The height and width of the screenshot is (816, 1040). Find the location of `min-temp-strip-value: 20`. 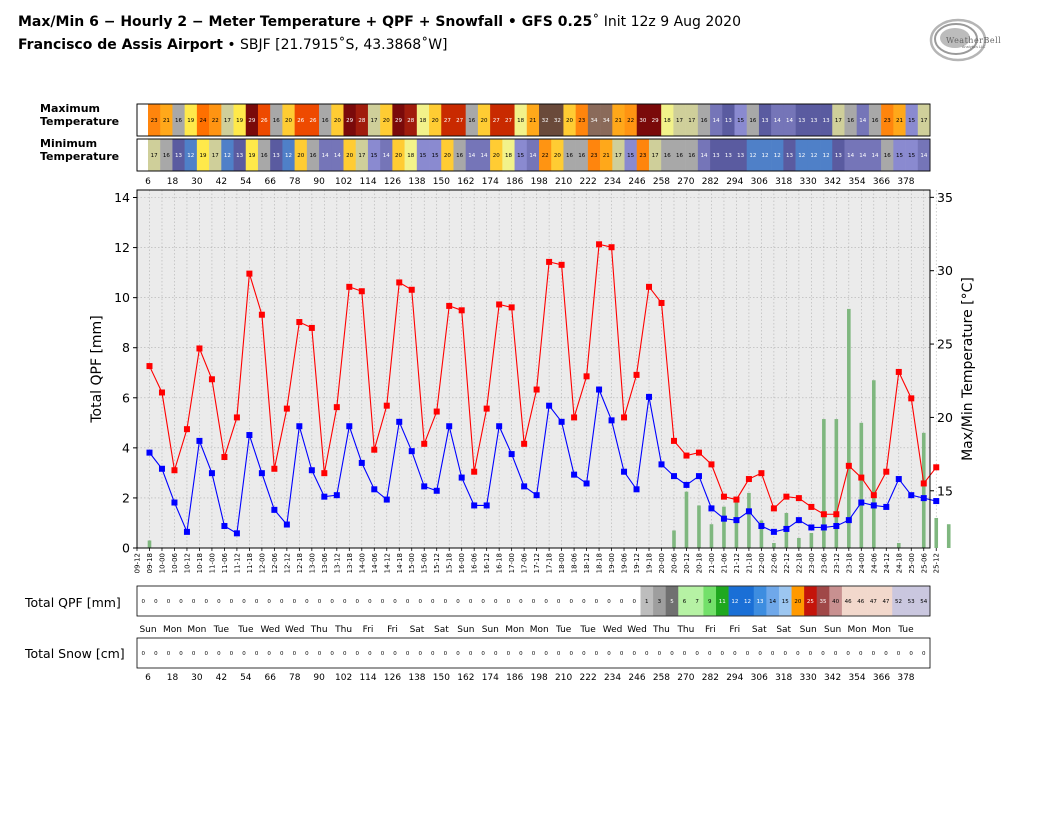

min-temp-strip-value: 20 is located at coordinates (496, 156).